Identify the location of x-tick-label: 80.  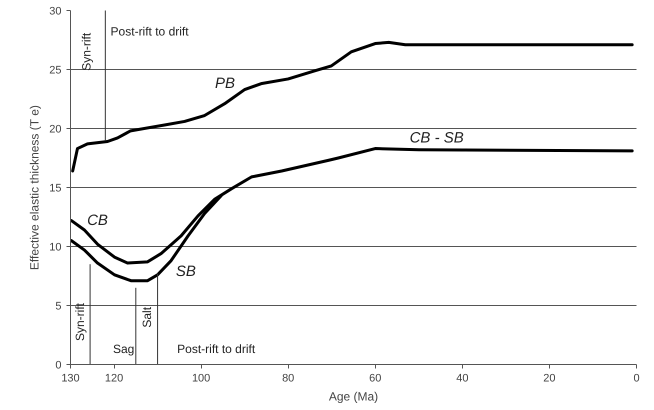
(288, 378).